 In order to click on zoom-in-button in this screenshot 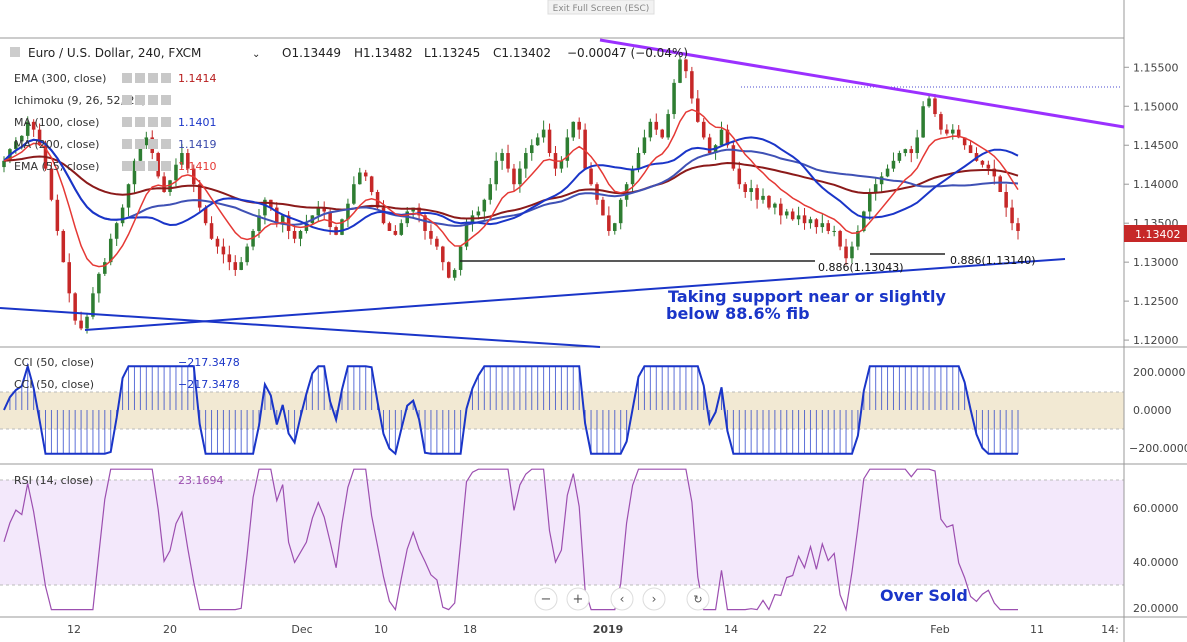, I will do `click(578, 599)`.